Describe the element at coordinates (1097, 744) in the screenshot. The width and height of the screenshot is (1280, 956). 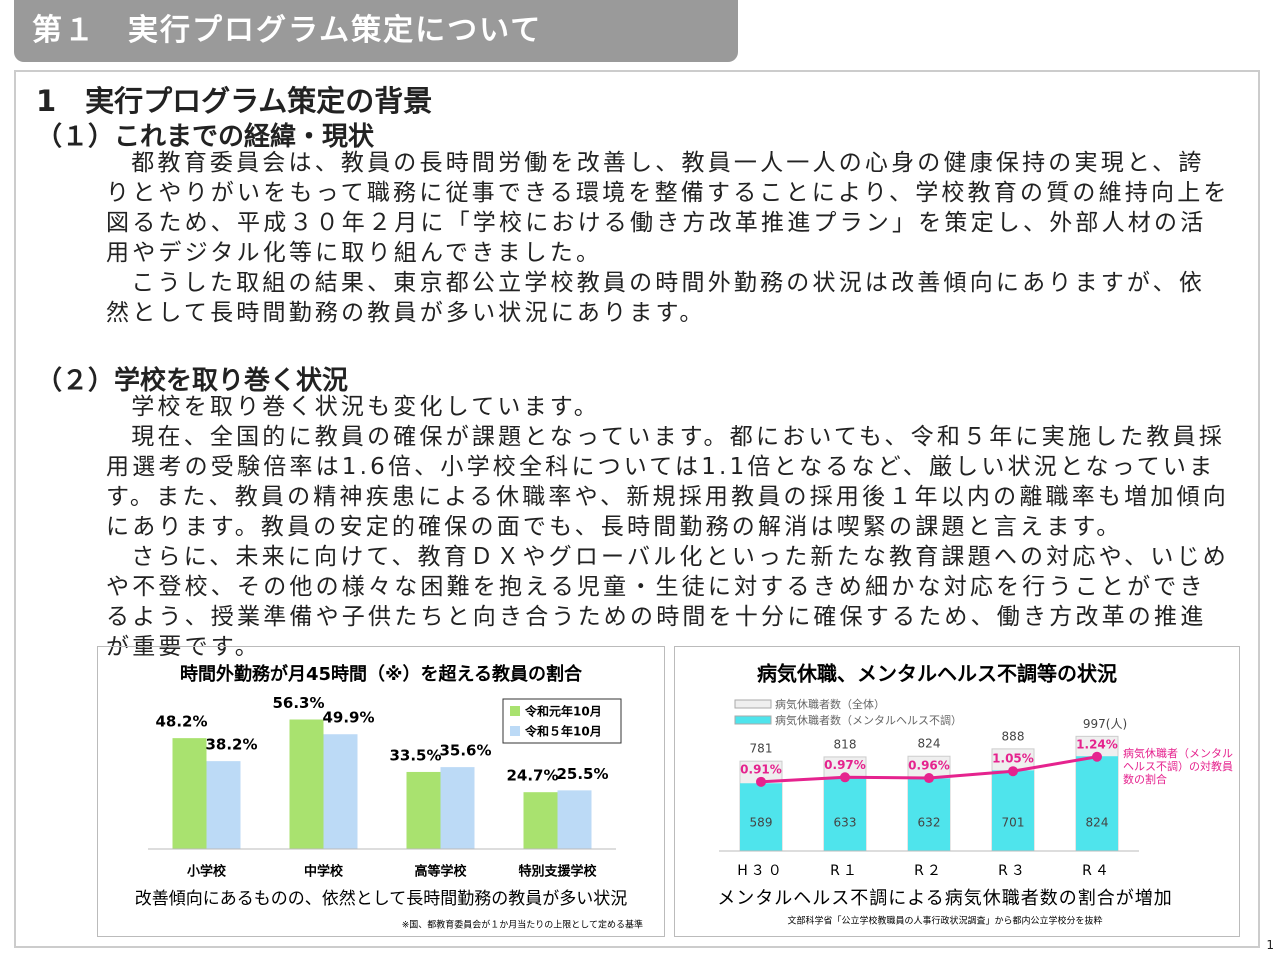
I see `data-label: 1.24%` at that location.